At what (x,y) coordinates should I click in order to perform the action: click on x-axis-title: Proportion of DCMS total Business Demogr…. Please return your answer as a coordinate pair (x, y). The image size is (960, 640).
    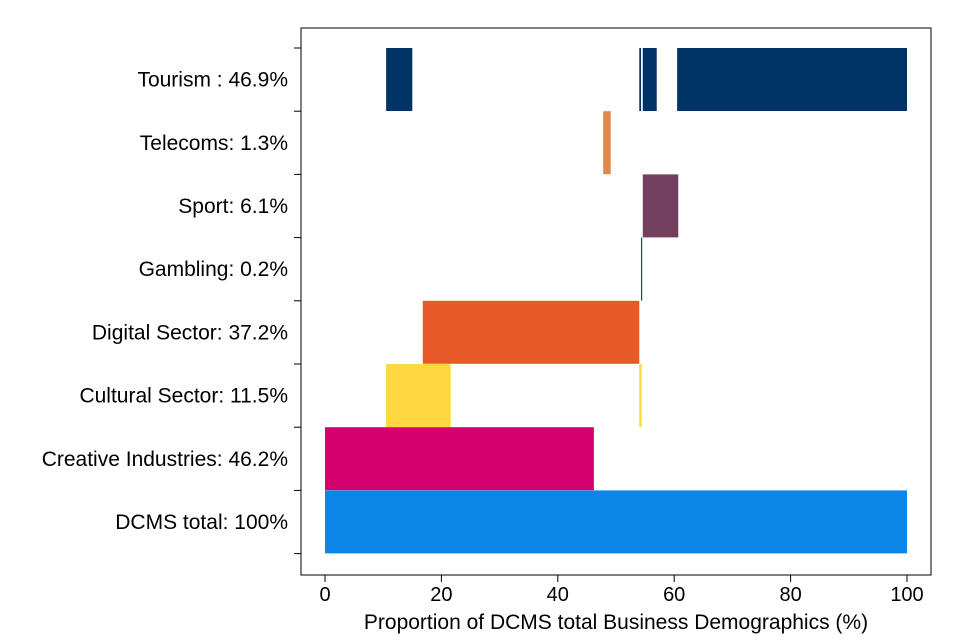
    Looking at the image, I should click on (616, 622).